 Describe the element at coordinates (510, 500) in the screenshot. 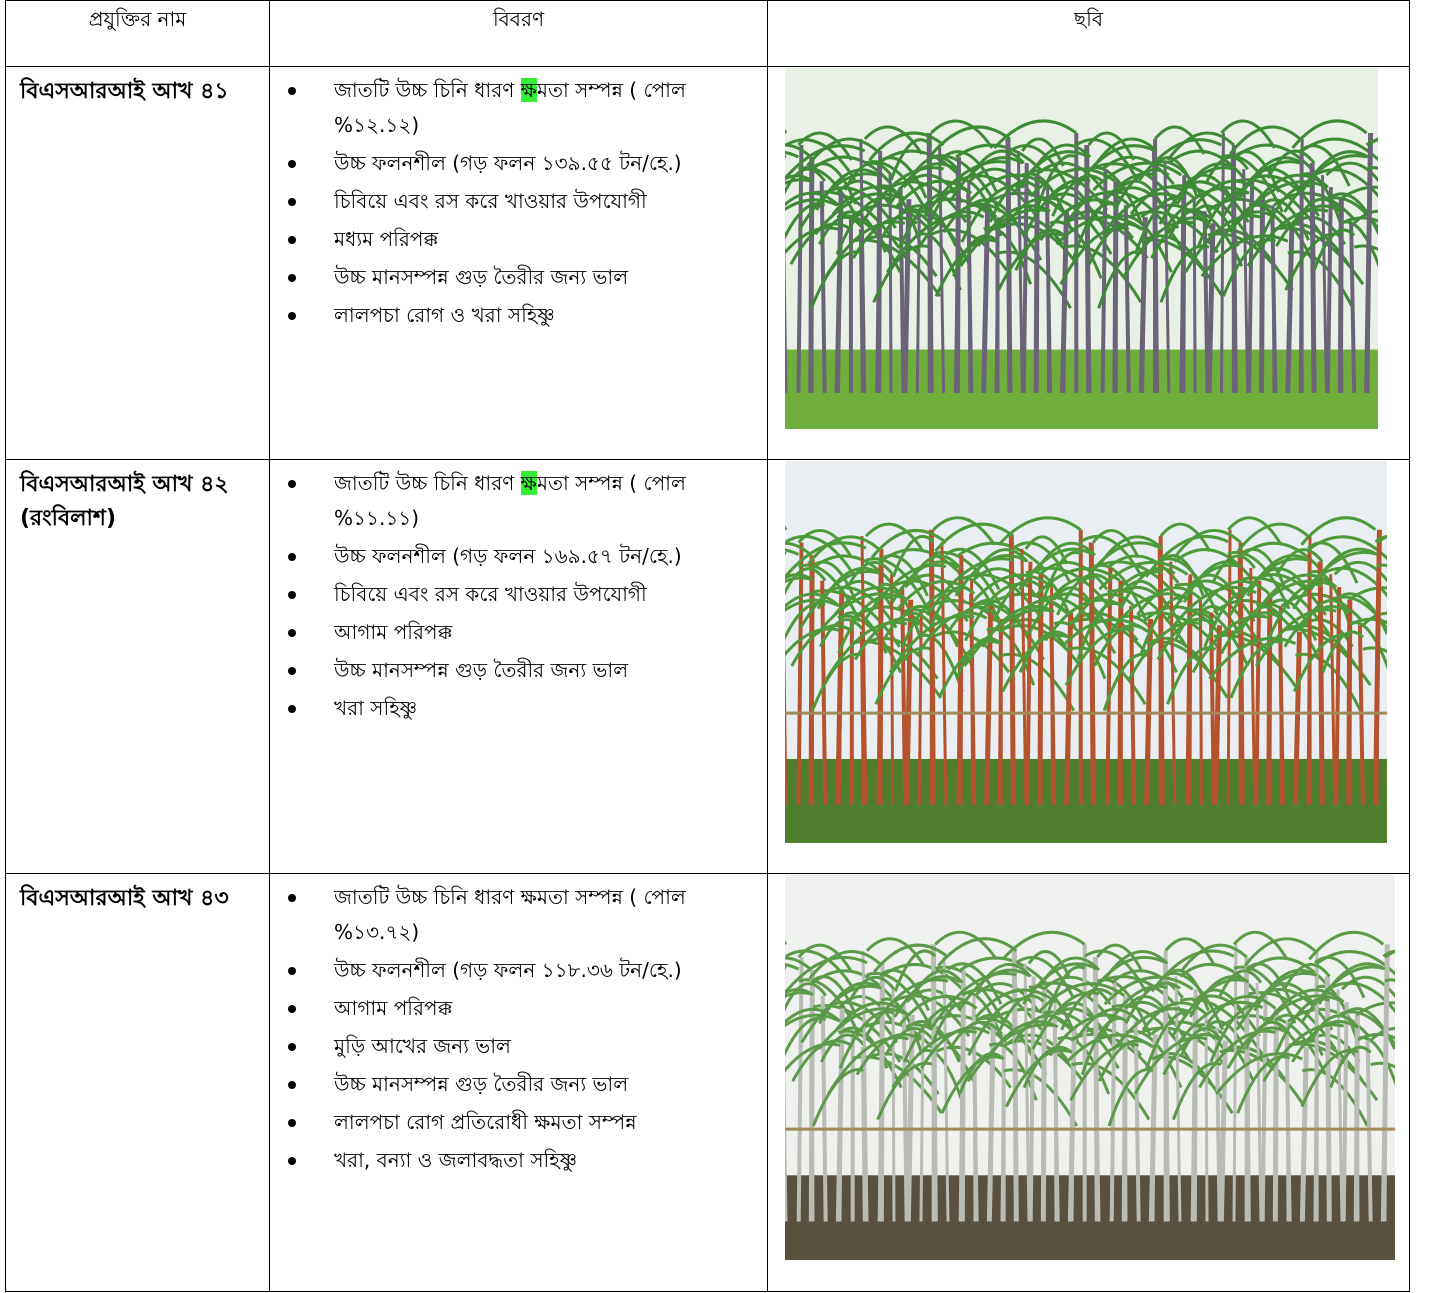

I see `feature-text: মতা সম্পন্ন ( পোল %১১.১১)` at that location.